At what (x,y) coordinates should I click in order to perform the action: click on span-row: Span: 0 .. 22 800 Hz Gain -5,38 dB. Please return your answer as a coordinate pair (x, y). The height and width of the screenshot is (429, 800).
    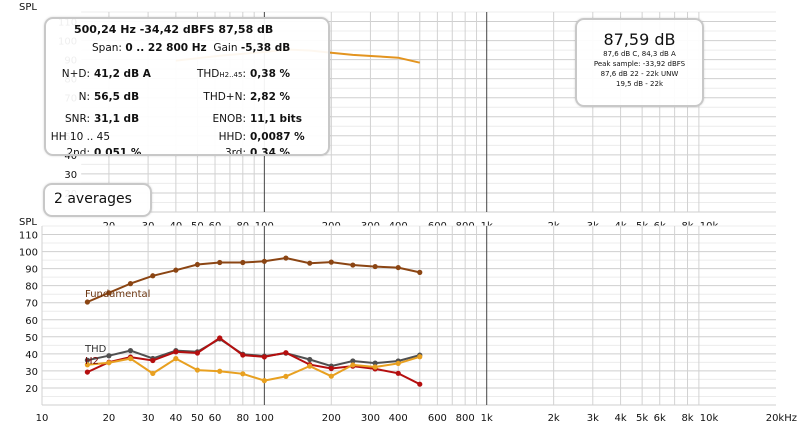
    Looking at the image, I should click on (191, 48).